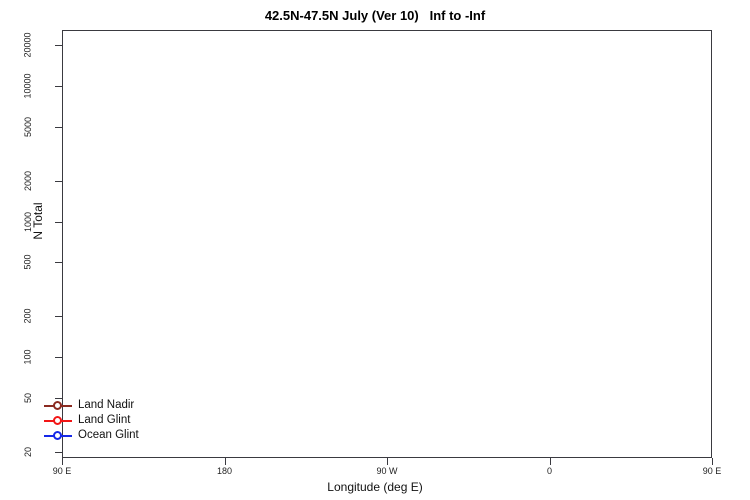 The width and height of the screenshot is (750, 500). I want to click on y-tick-label: 500, so click(28, 262).